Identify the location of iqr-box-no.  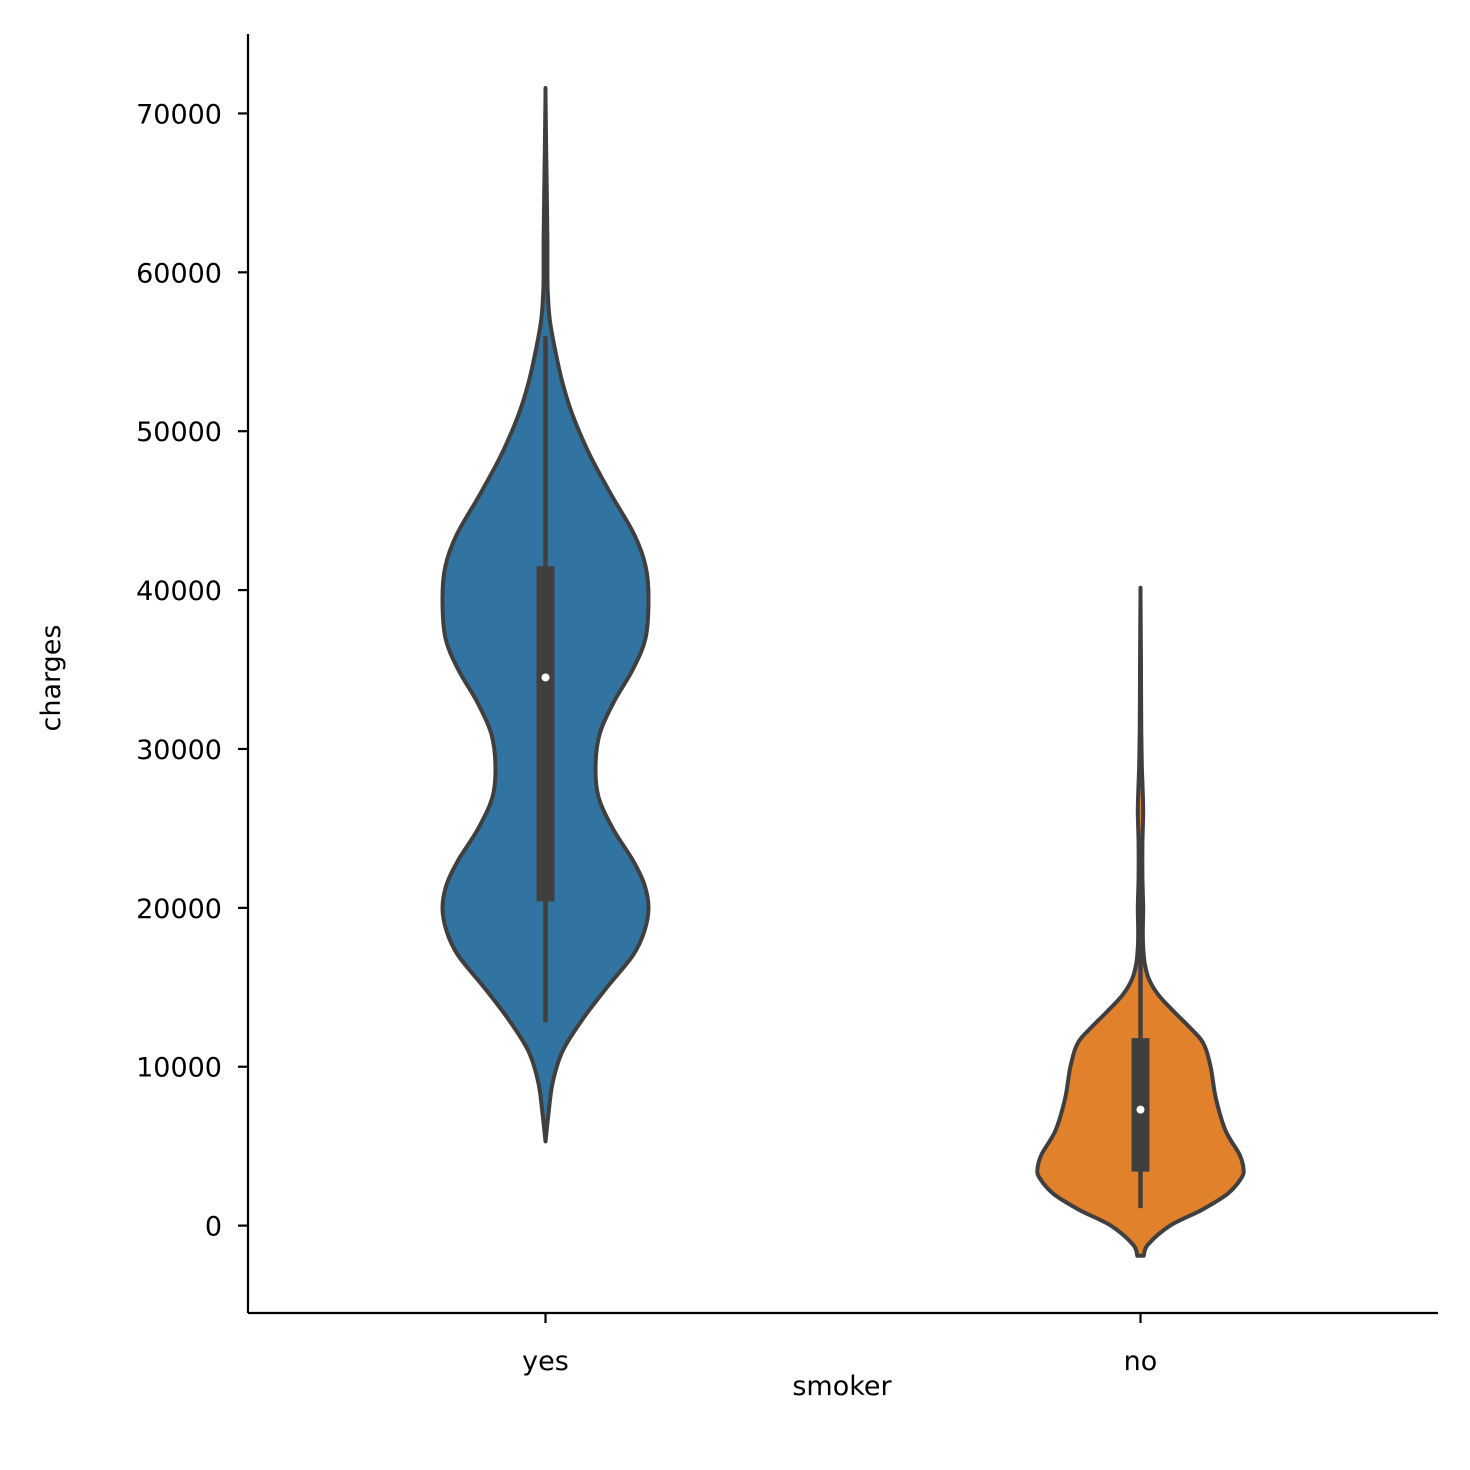
(1140, 1105).